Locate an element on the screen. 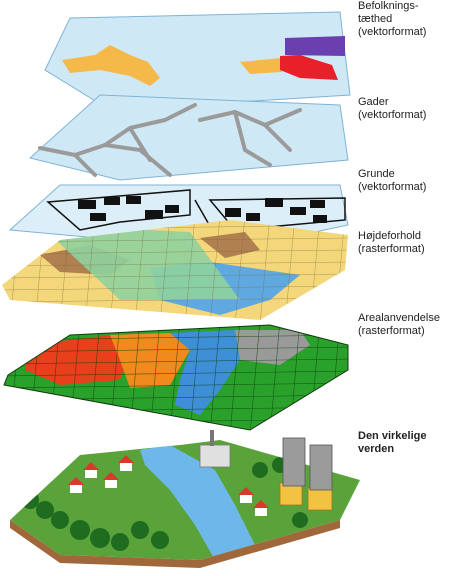 The image size is (450, 576). landuse-gray-zone is located at coordinates (272, 347).